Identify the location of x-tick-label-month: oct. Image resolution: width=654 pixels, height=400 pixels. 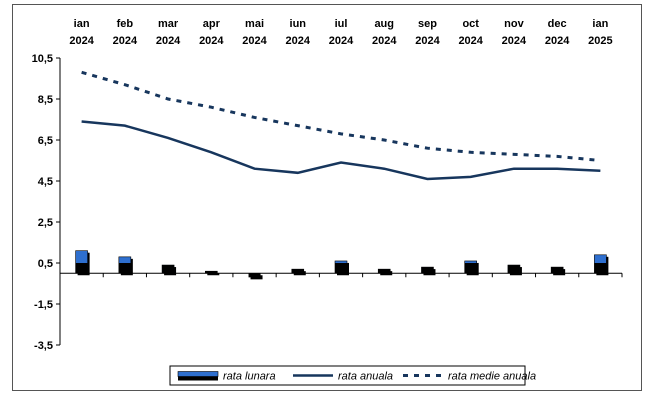
(470, 24).